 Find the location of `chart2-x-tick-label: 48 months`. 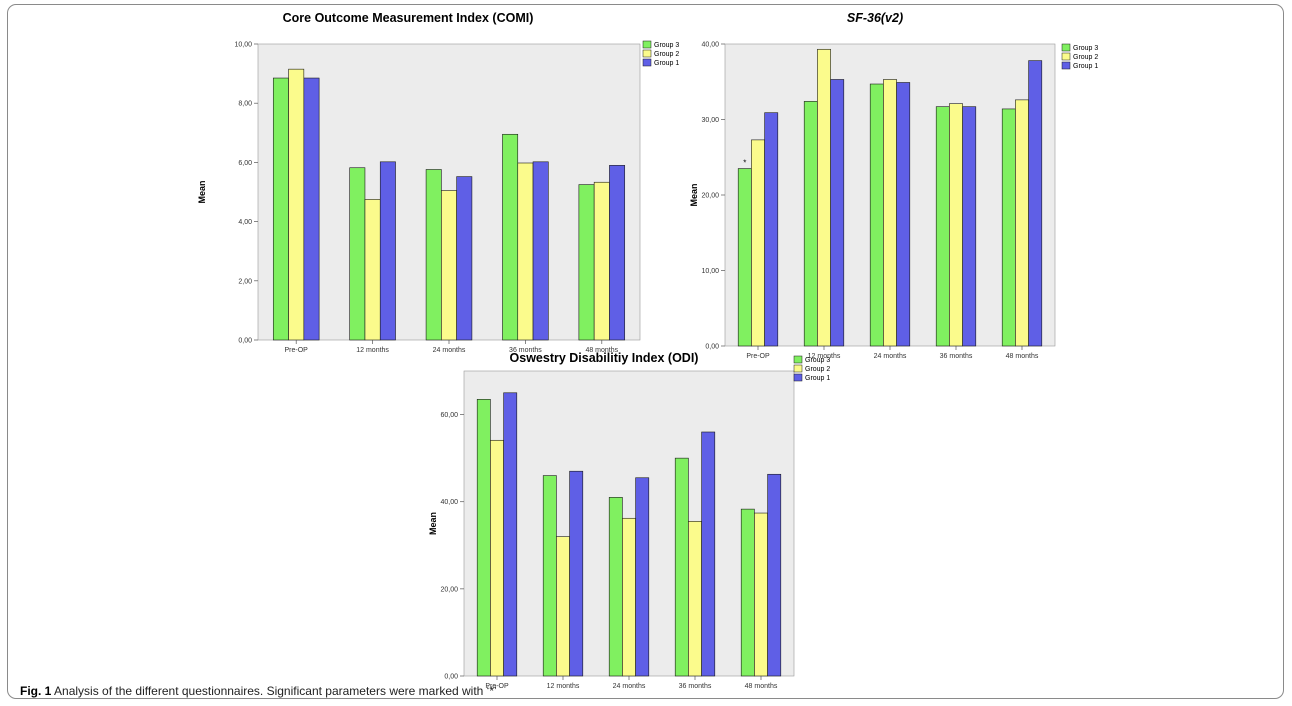

chart2-x-tick-label: 48 months is located at coordinates (761, 686).